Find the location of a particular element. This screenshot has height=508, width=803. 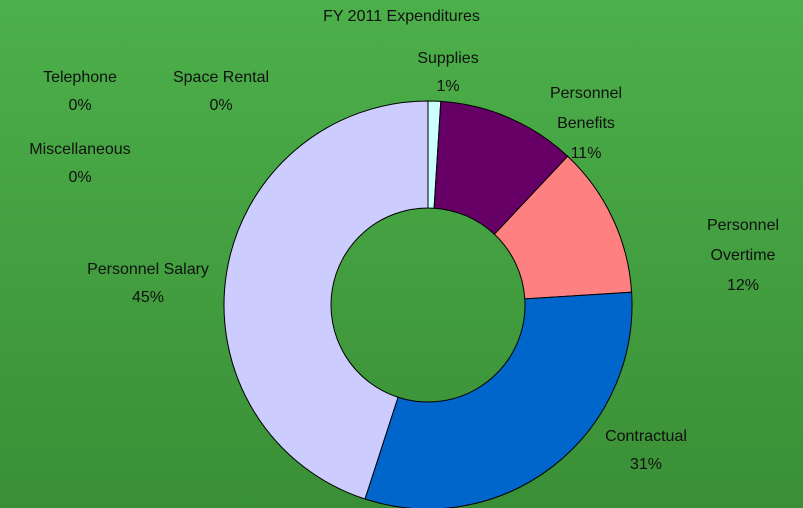

slice-label: Space Rental 0% is located at coordinates (221, 92).